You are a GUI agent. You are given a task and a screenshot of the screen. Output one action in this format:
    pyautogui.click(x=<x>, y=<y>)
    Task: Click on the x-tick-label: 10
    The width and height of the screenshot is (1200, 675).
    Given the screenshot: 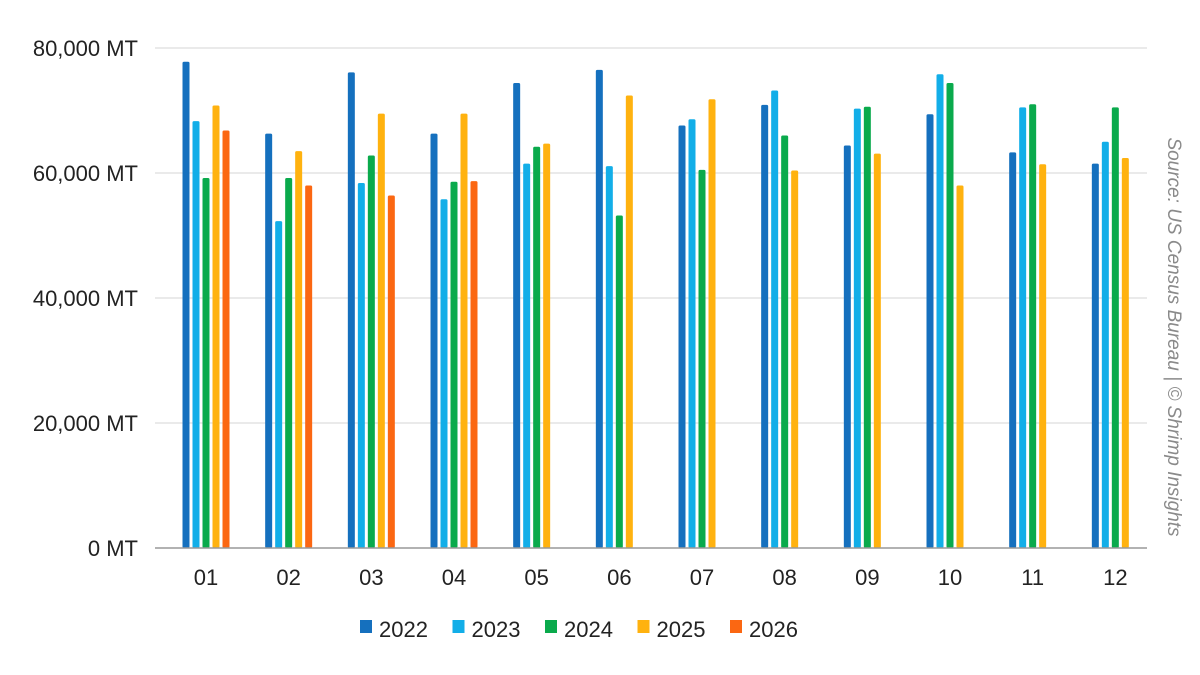 What is the action you would take?
    pyautogui.click(x=950, y=577)
    